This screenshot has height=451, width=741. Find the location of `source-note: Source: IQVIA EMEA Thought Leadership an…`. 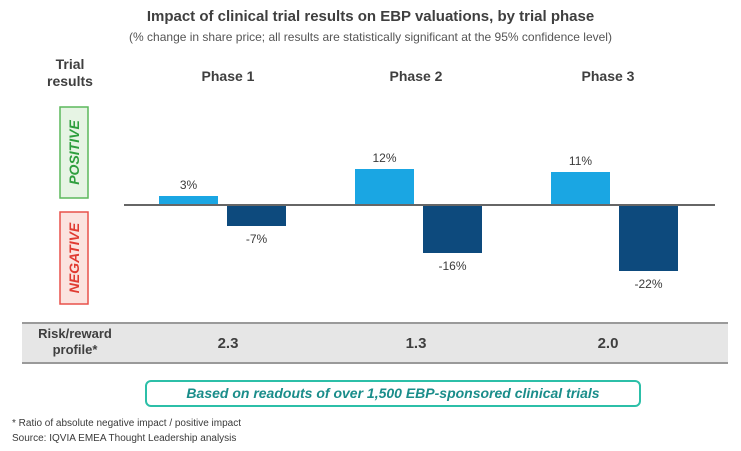

source-note: Source: IQVIA EMEA Thought Leadership an… is located at coordinates (124, 438).